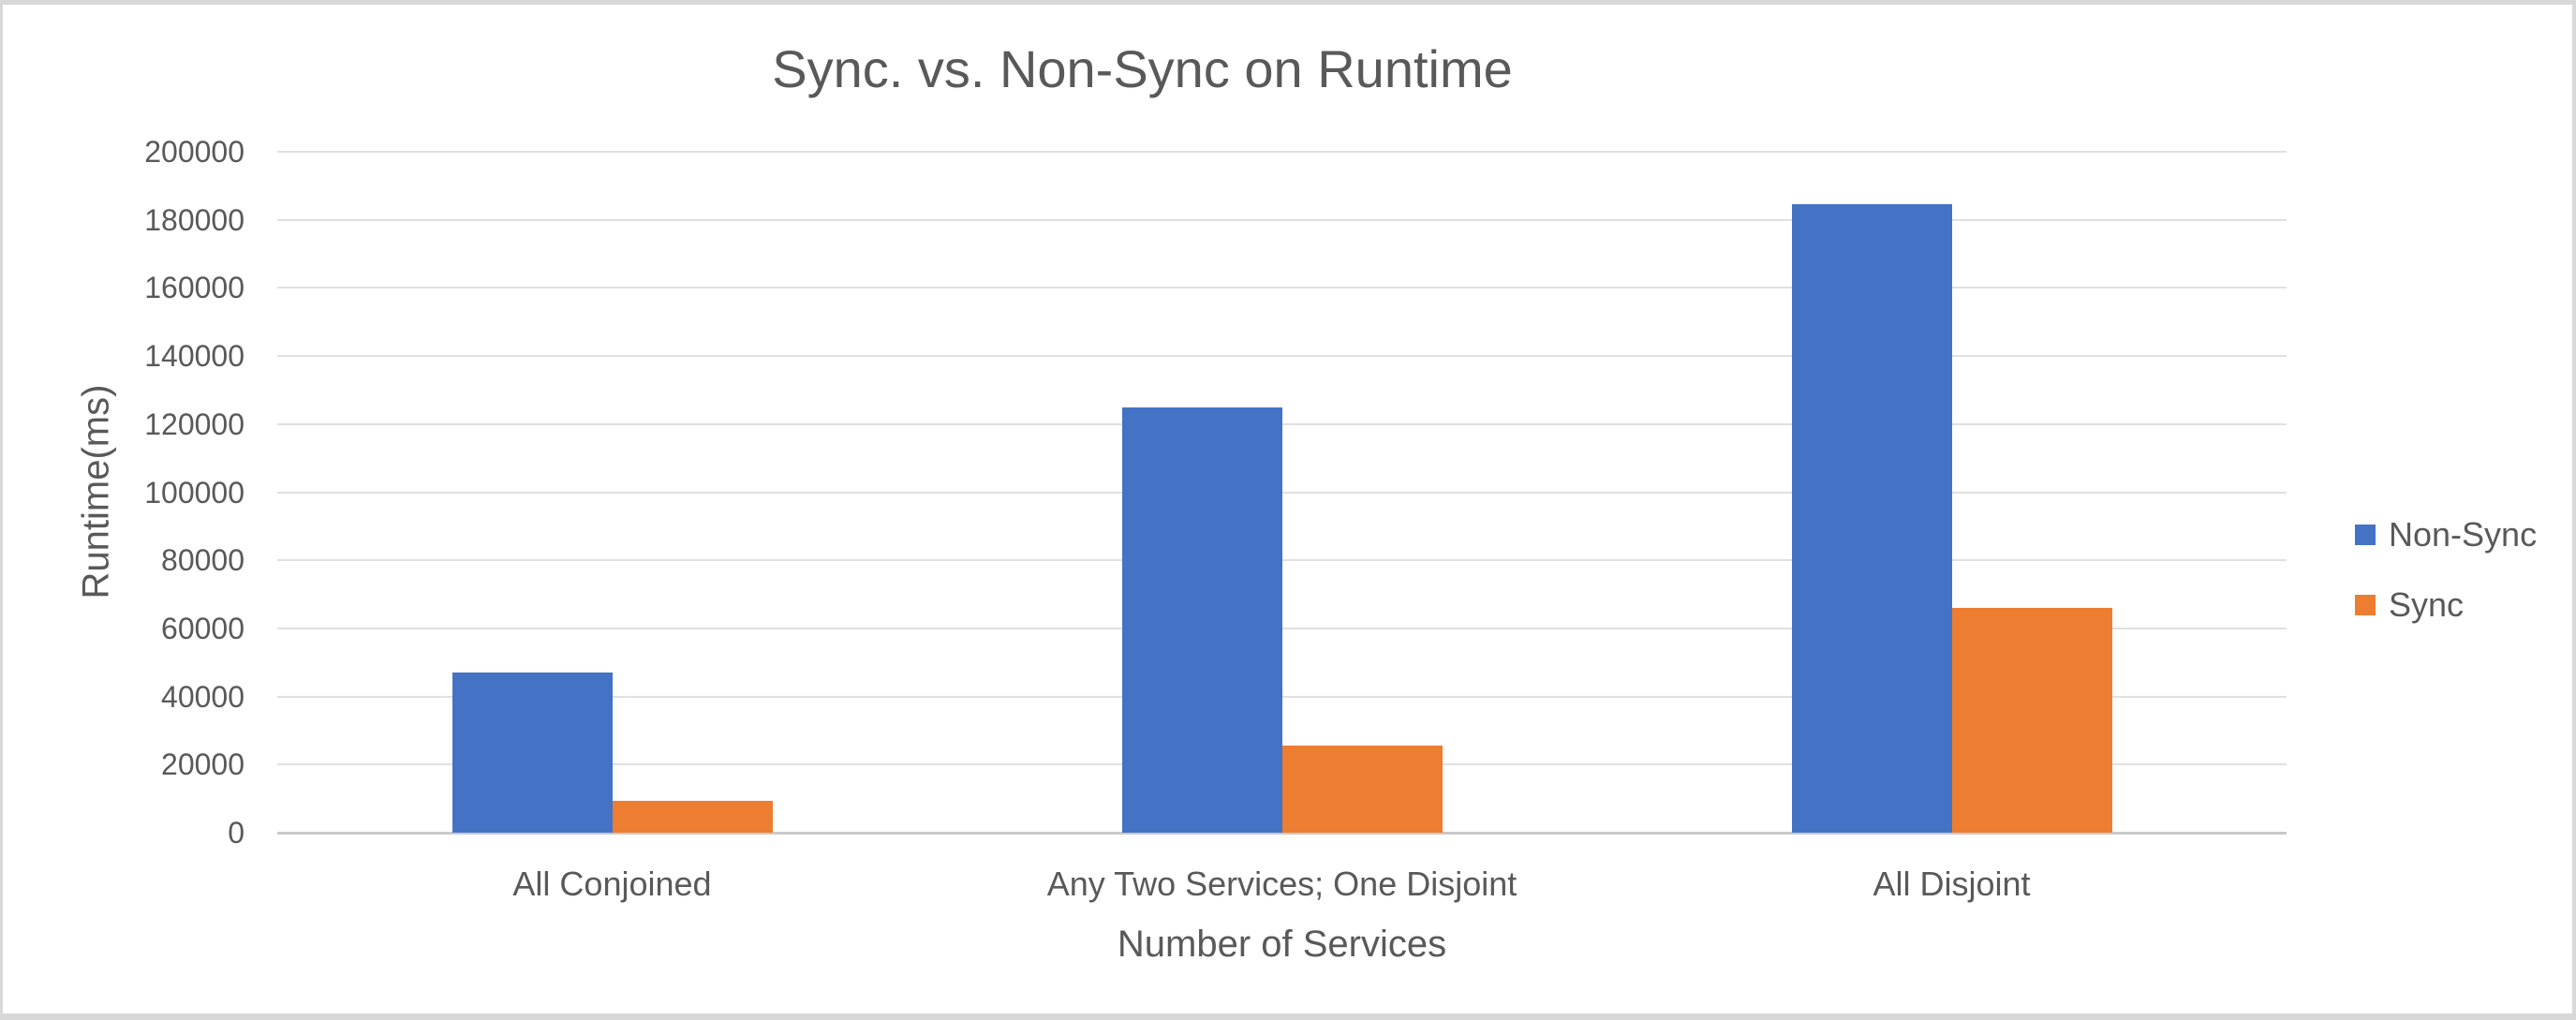 This screenshot has height=1020, width=2576. I want to click on y-tick-label: 200000, so click(194, 152).